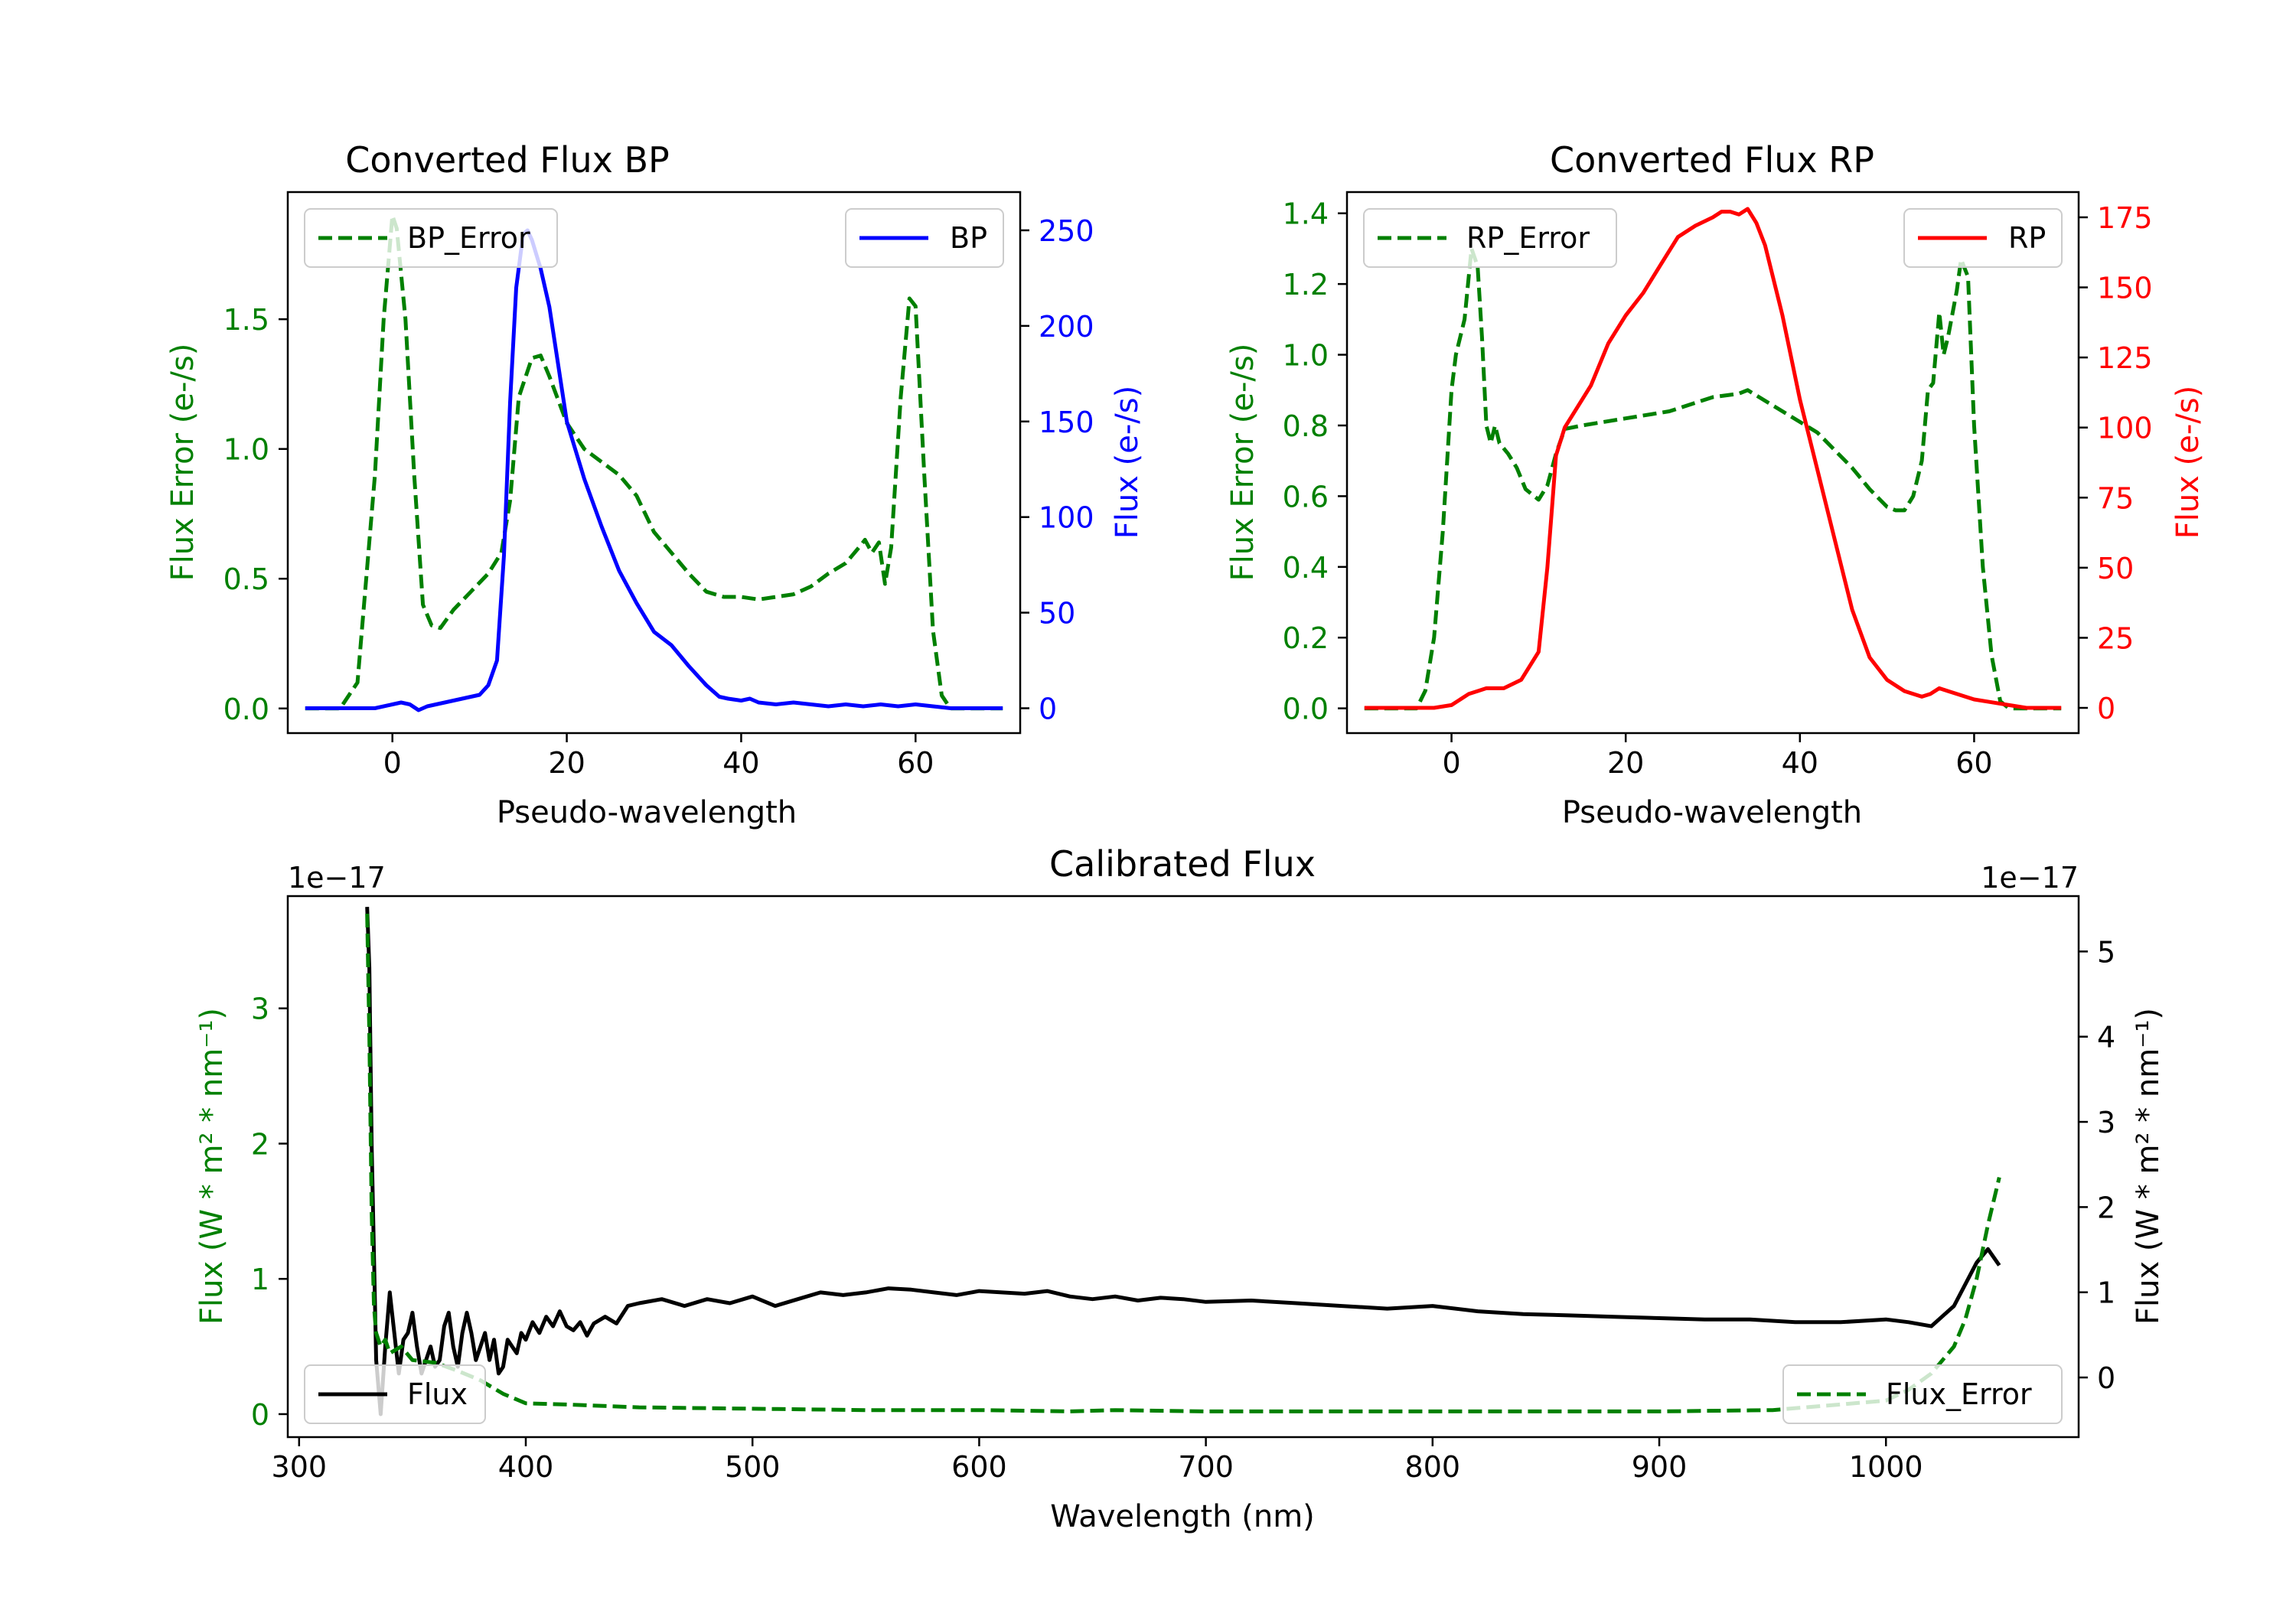 The width and height of the screenshot is (2296, 1607). Describe the element at coordinates (255, 514) in the screenshot. I see `bp-left-ticks: 0.0 0.5 1.0 1.5` at that location.